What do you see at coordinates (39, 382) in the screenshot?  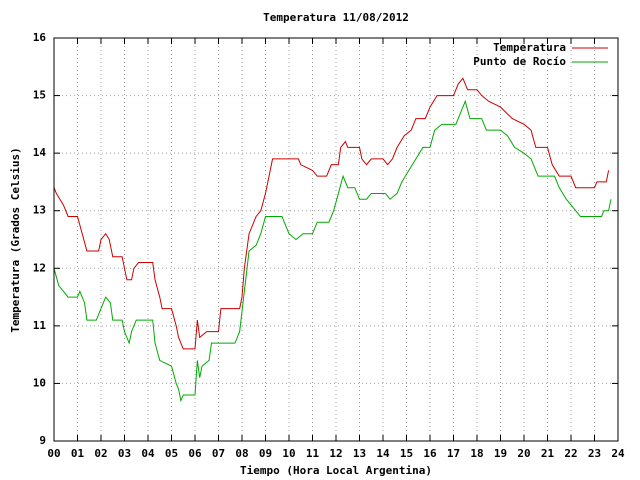 I see `y-tick-label: 10` at bounding box center [39, 382].